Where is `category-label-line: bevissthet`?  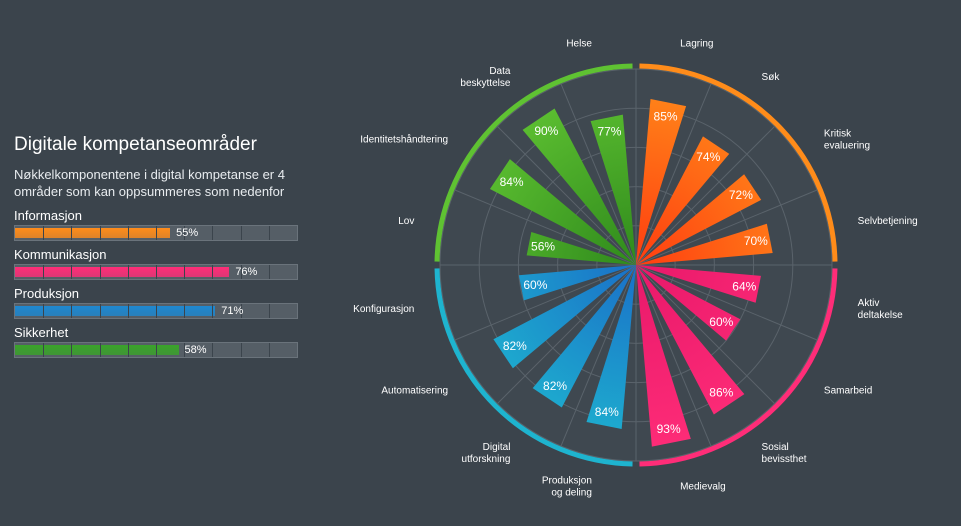 category-label-line: bevissthet is located at coordinates (784, 459).